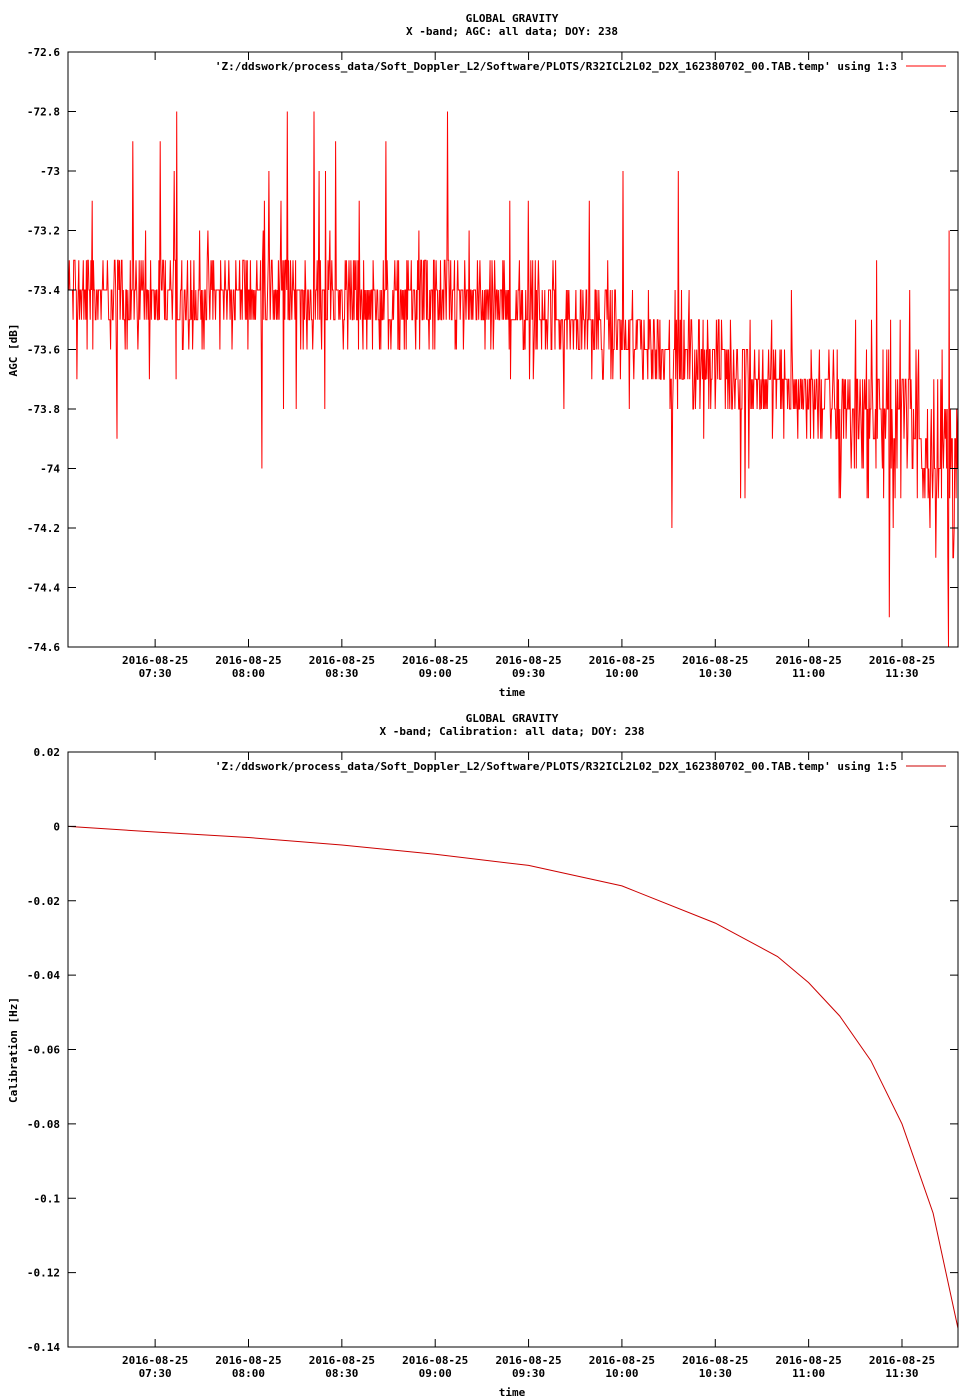 This screenshot has width=980, height=1400. I want to click on calibration-chart-title: GLOBAL GRAVITY, so click(512, 718).